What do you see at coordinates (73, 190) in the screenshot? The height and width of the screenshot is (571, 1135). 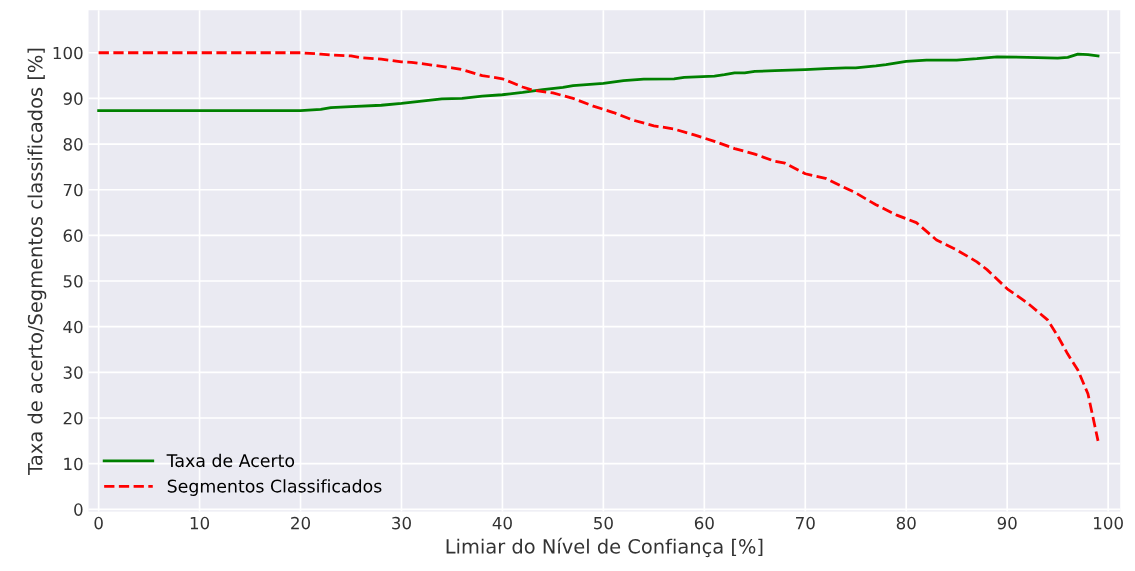 I see `y-tick-label: 70` at bounding box center [73, 190].